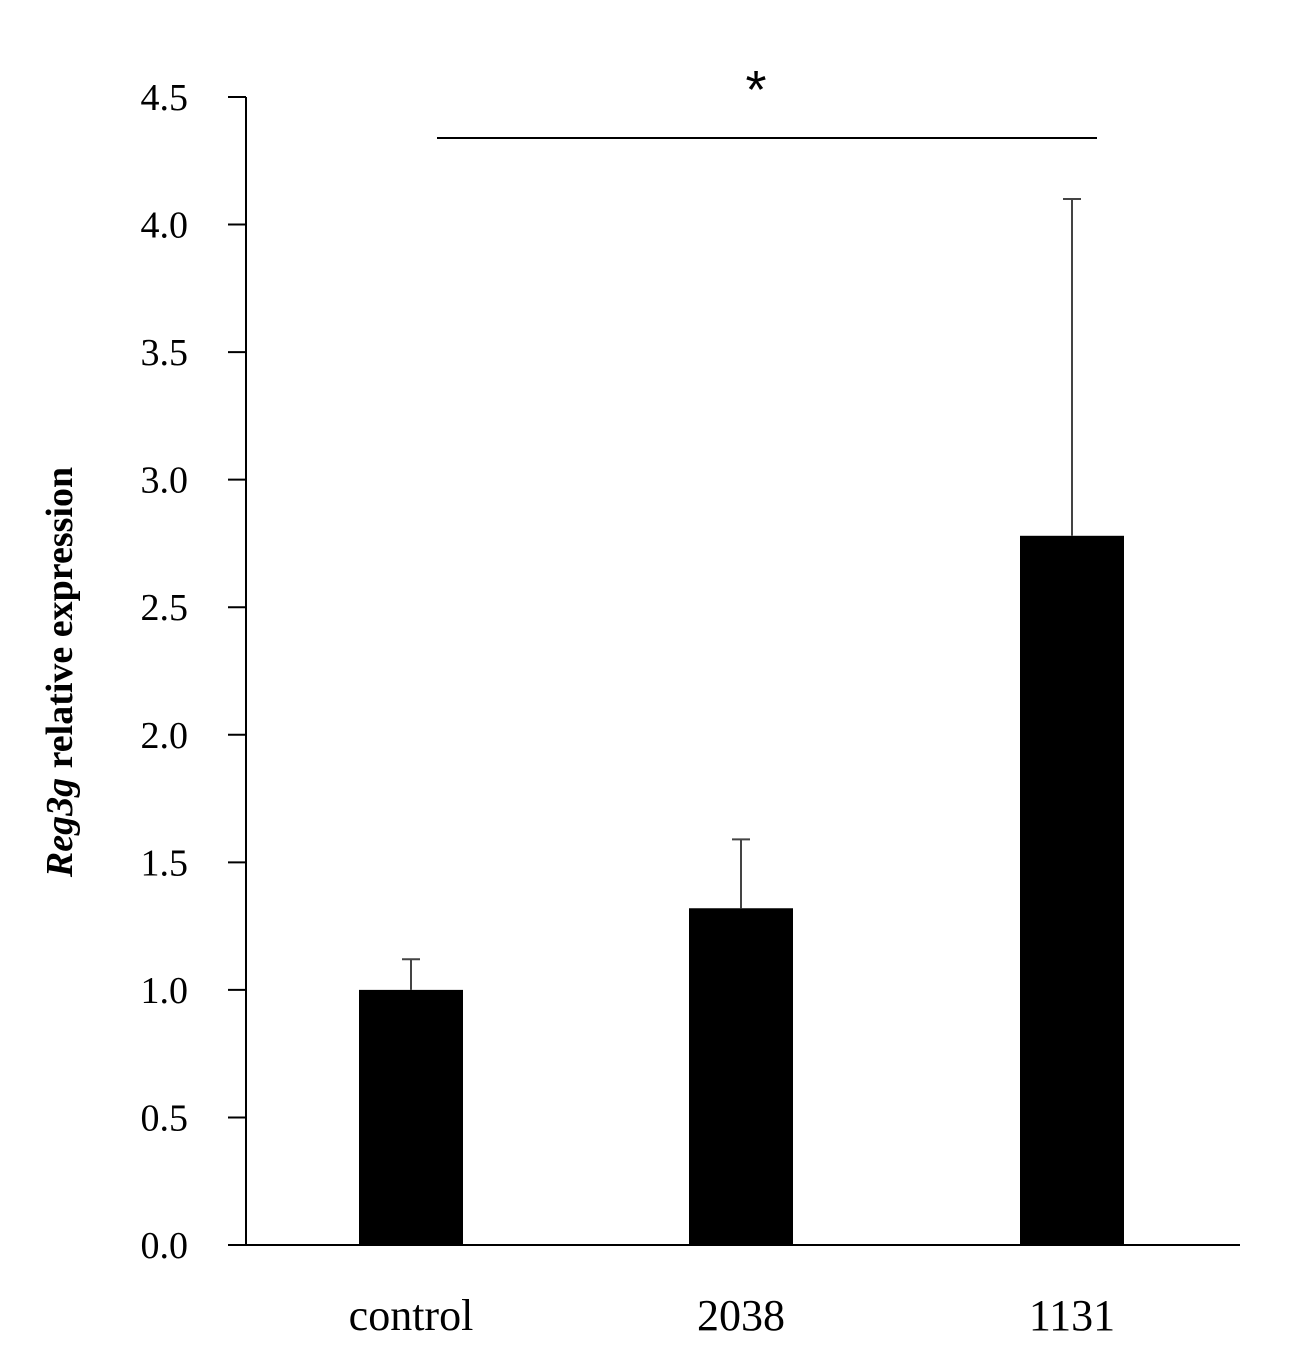  What do you see at coordinates (165, 353) in the screenshot?
I see `y-tick-label: 3.5` at bounding box center [165, 353].